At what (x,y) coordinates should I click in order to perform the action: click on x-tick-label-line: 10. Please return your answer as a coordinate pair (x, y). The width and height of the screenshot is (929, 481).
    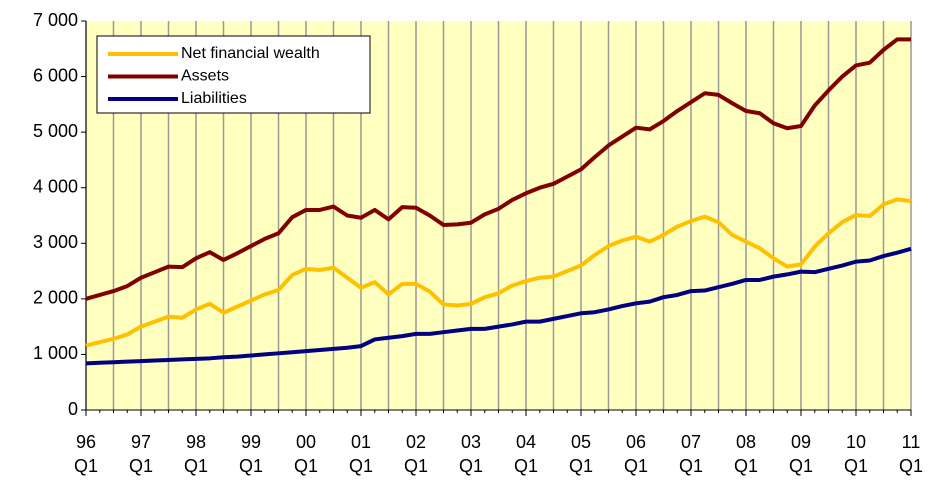
    Looking at the image, I should click on (856, 442).